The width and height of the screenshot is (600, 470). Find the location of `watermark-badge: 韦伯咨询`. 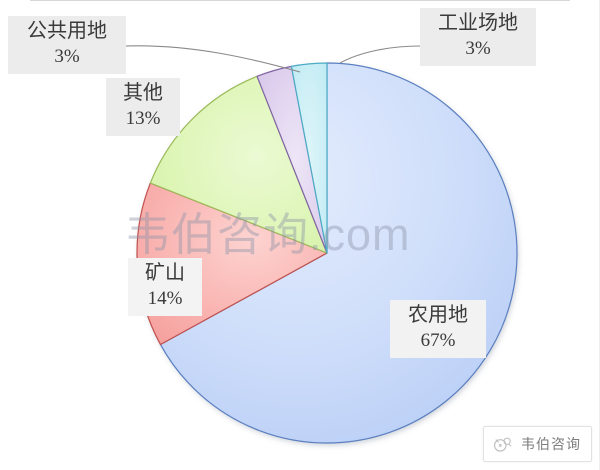

watermark-badge: 韦伯咨询 is located at coordinates (537, 444).